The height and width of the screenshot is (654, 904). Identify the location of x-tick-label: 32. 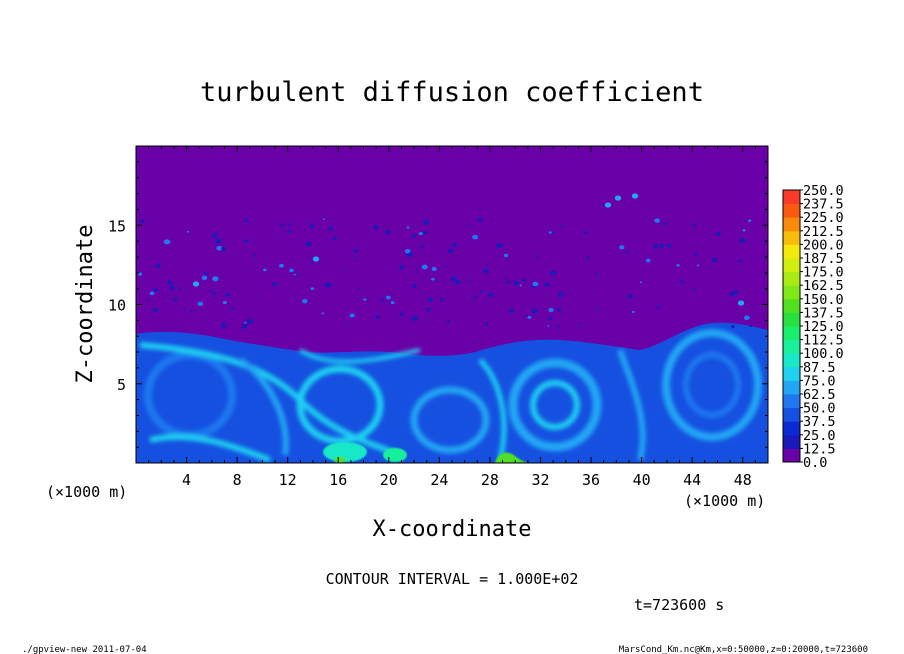
(540, 480).